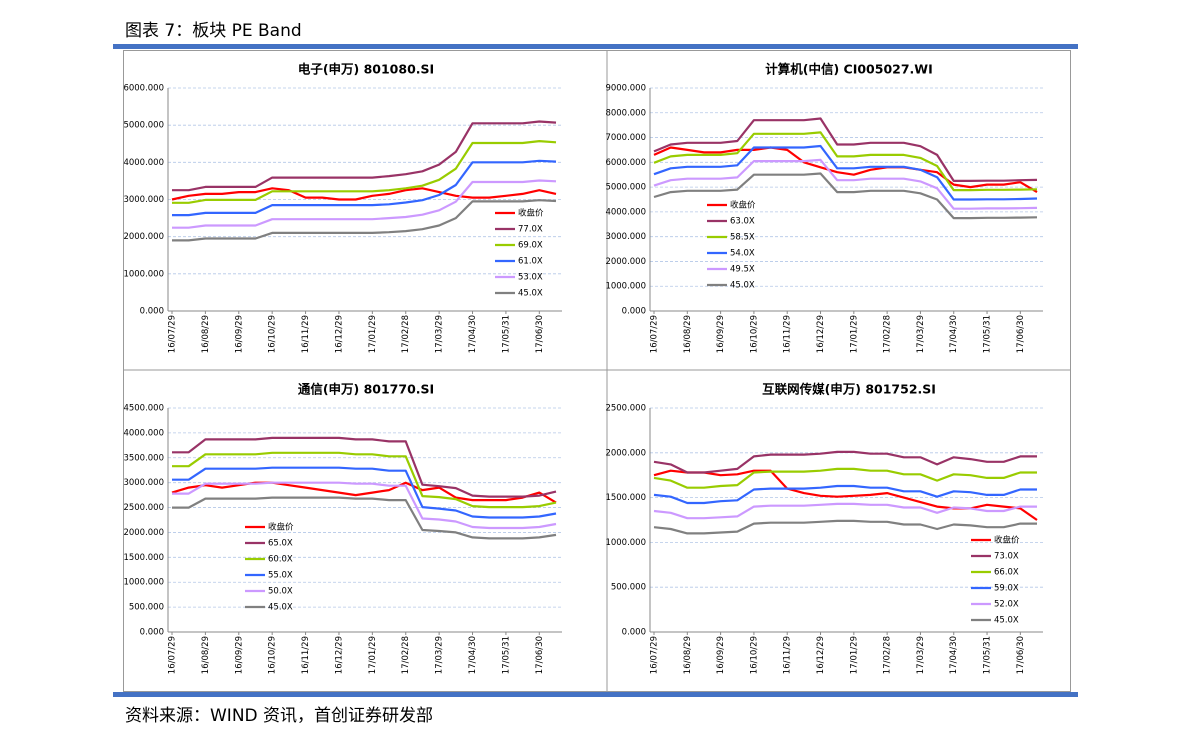 The height and width of the screenshot is (746, 1191). Describe the element at coordinates (280, 576) in the screenshot. I see `legend-label: 55.0X` at that location.